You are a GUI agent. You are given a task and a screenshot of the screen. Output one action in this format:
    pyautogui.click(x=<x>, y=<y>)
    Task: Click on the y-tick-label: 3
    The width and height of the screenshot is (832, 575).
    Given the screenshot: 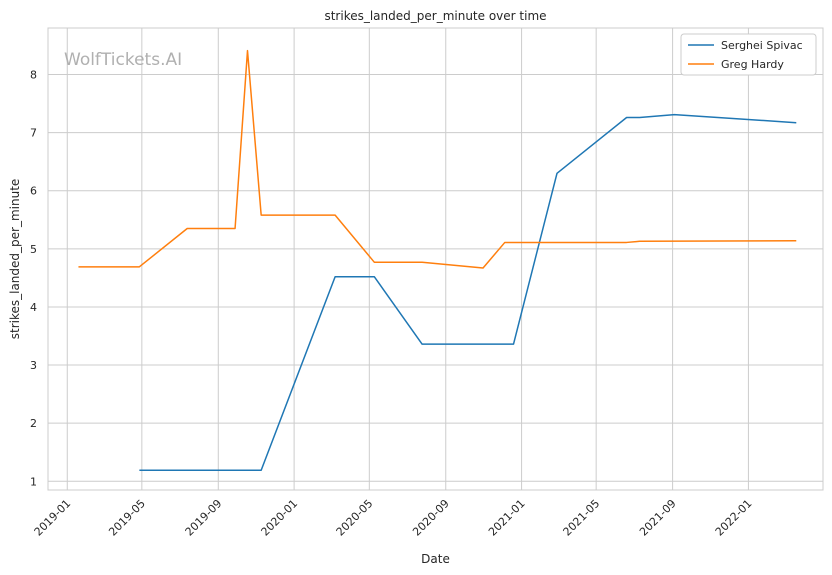 What is the action you would take?
    pyautogui.click(x=33, y=365)
    